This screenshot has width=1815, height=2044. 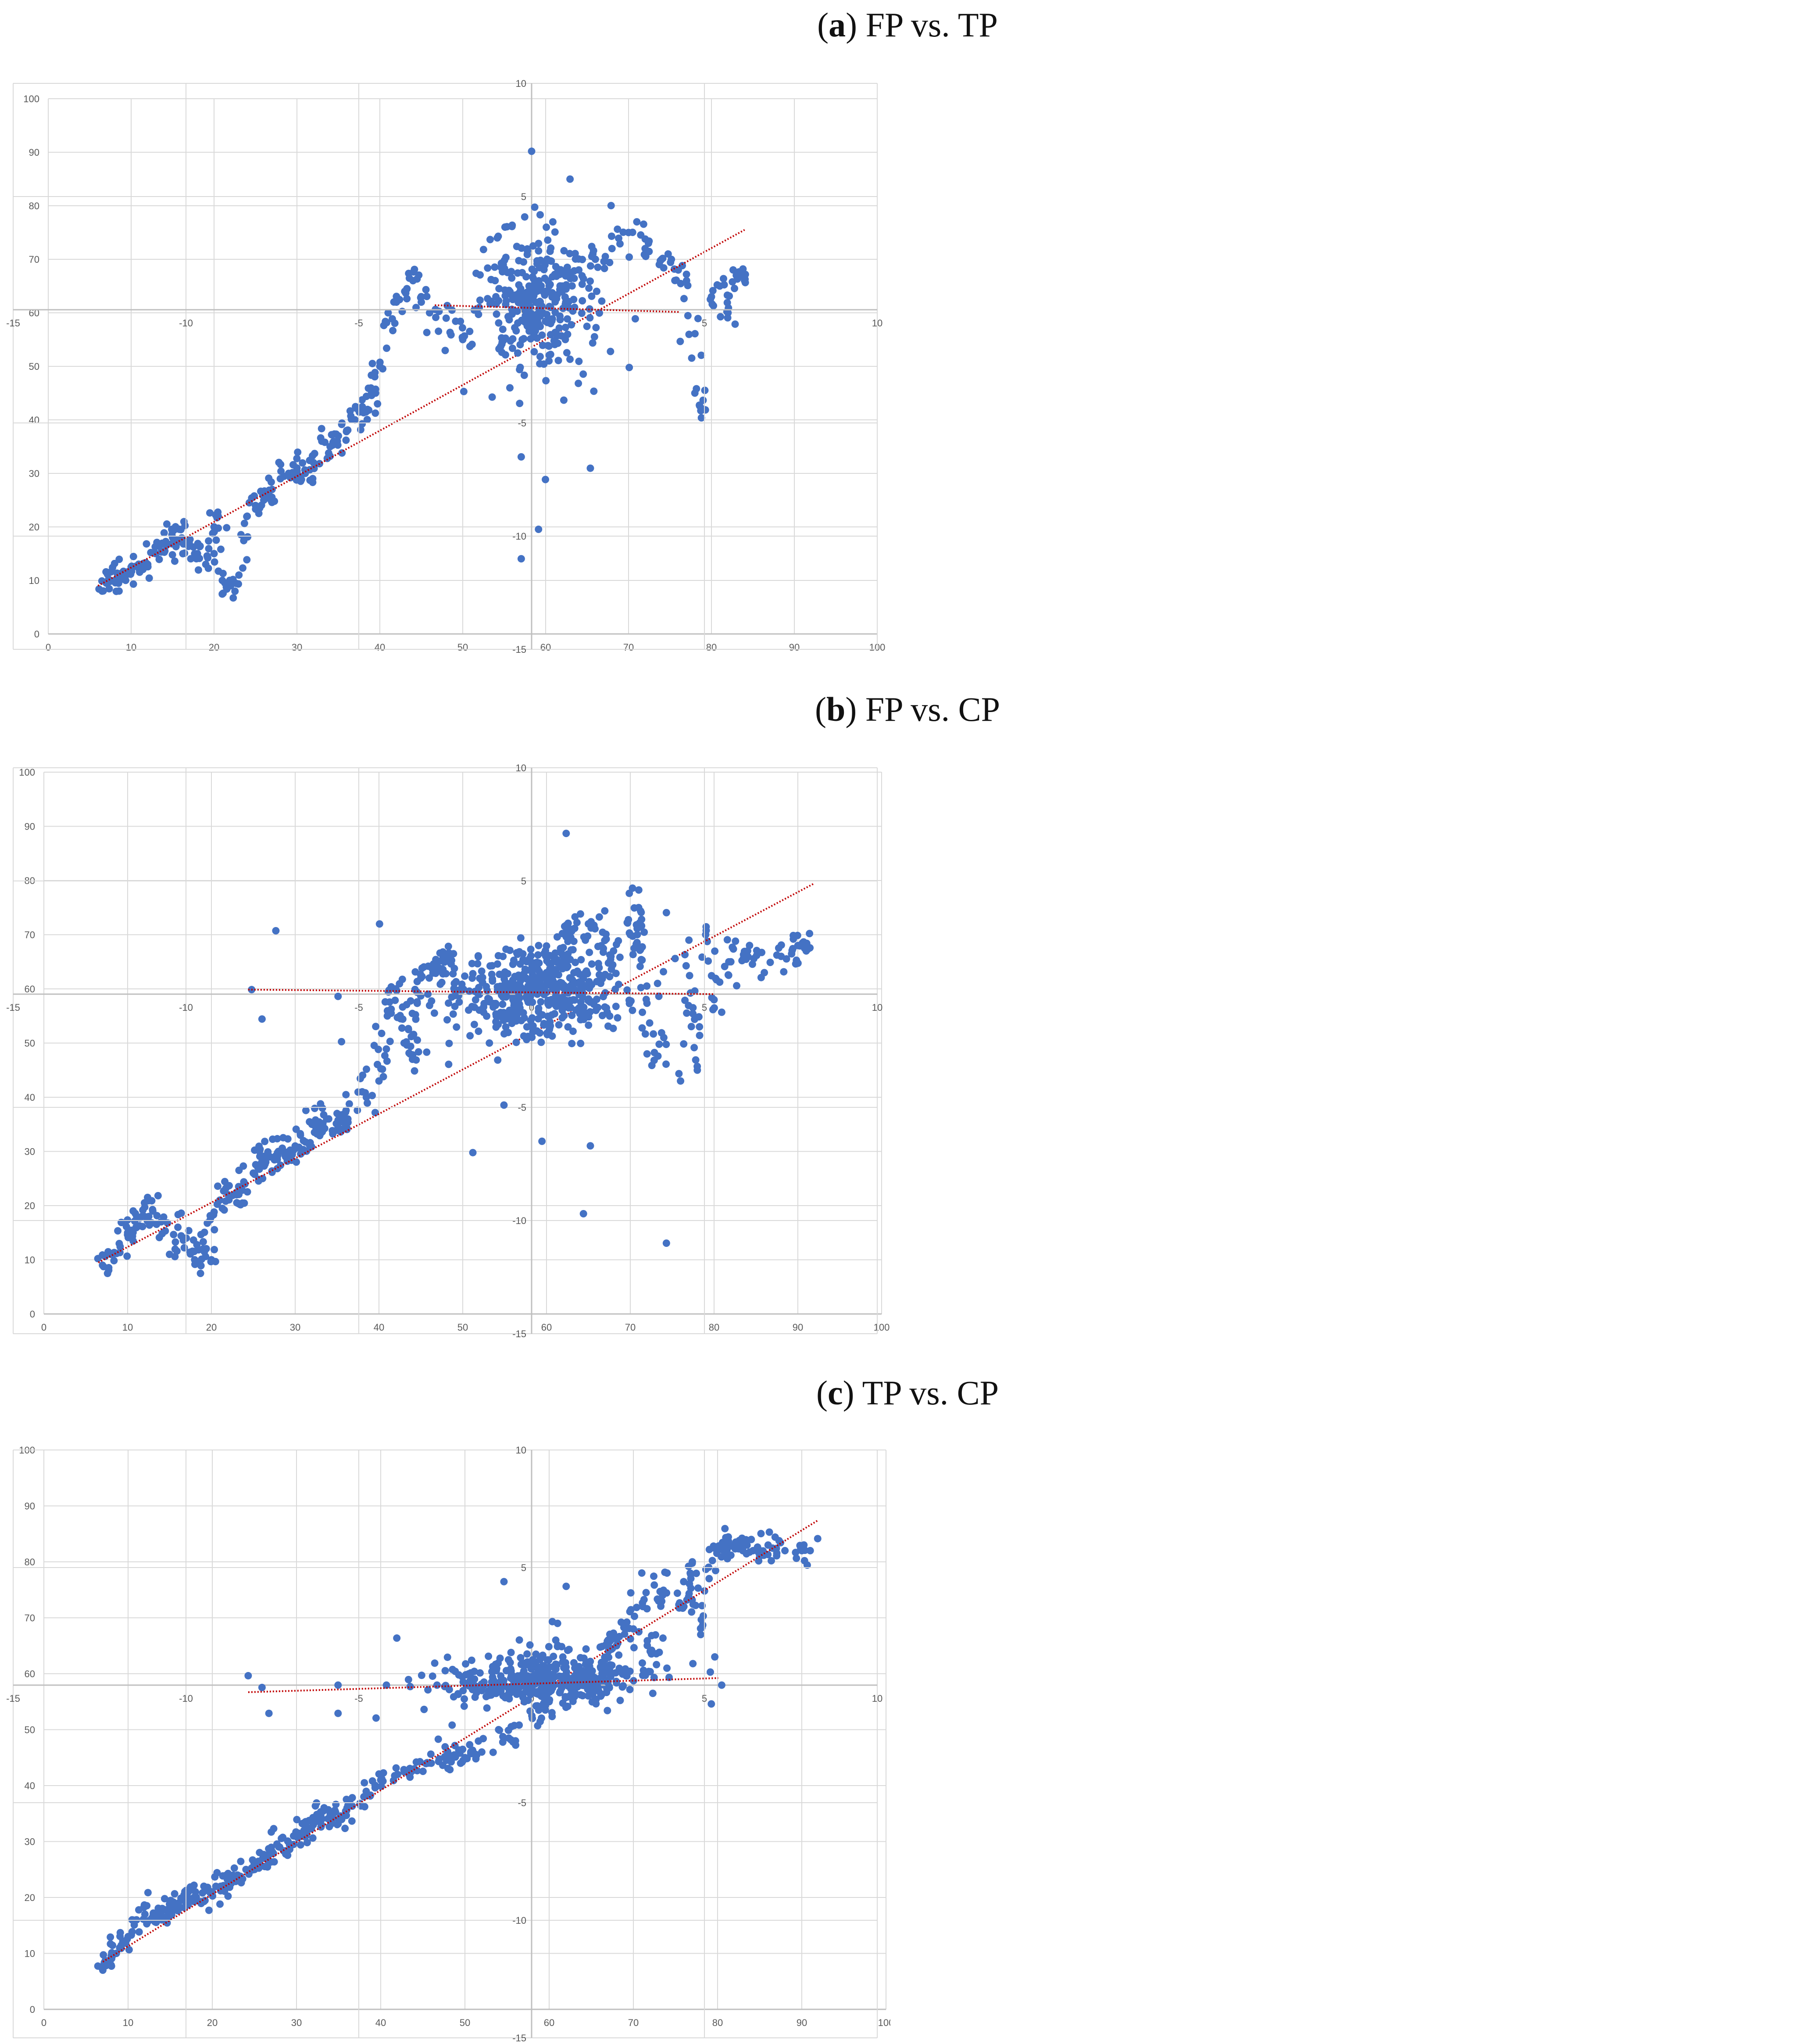 I want to click on y-tick-label: -10, so click(x=519, y=1221).